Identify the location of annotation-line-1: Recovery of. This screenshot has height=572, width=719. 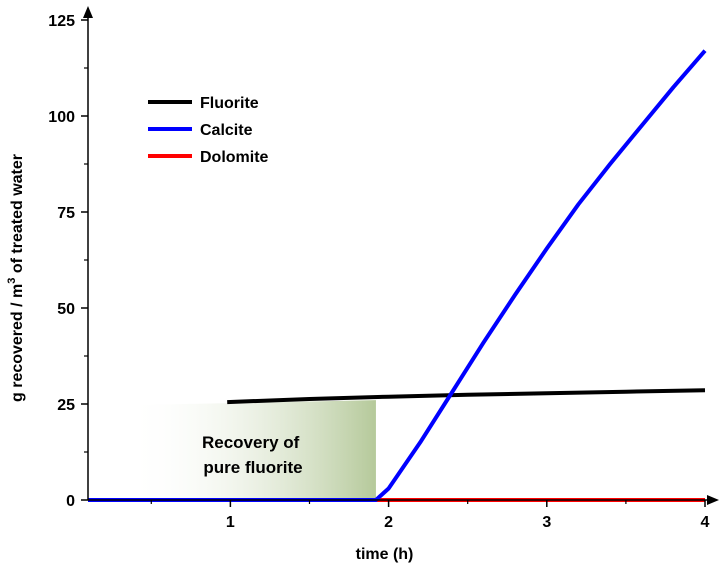
(251, 442).